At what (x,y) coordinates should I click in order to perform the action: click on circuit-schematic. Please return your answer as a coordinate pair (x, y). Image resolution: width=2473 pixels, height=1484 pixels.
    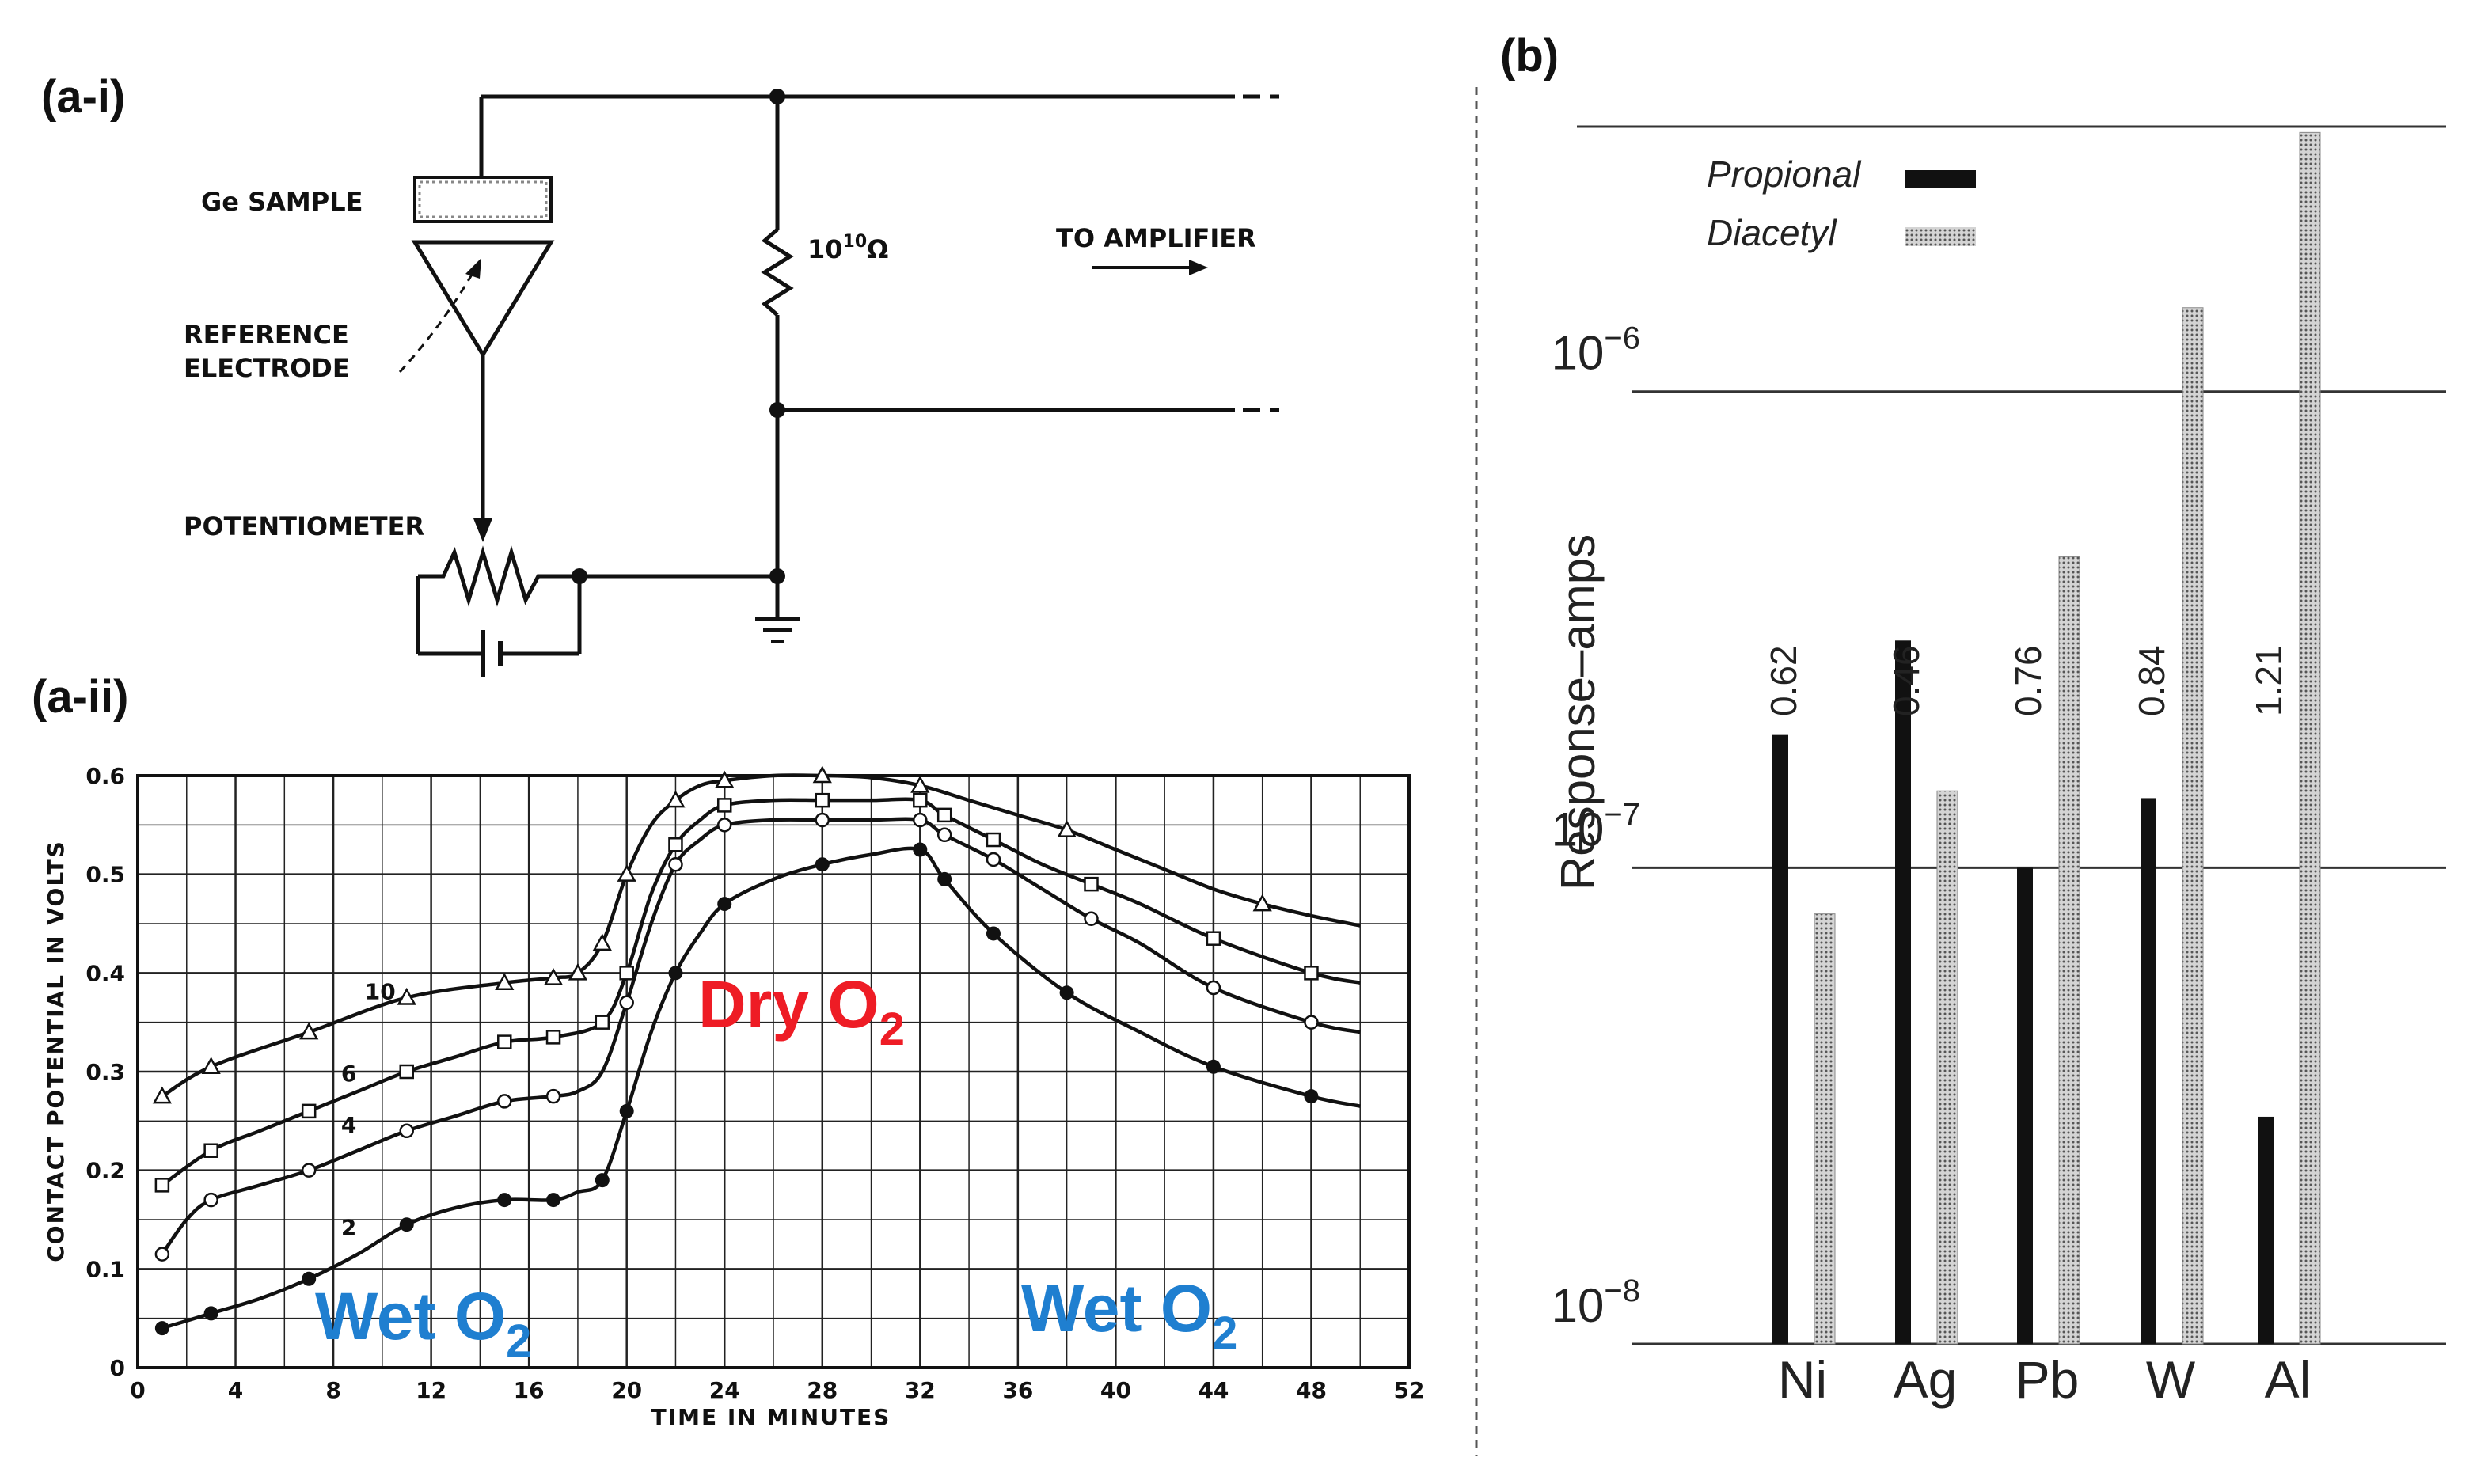
    Looking at the image, I should click on (838, 385).